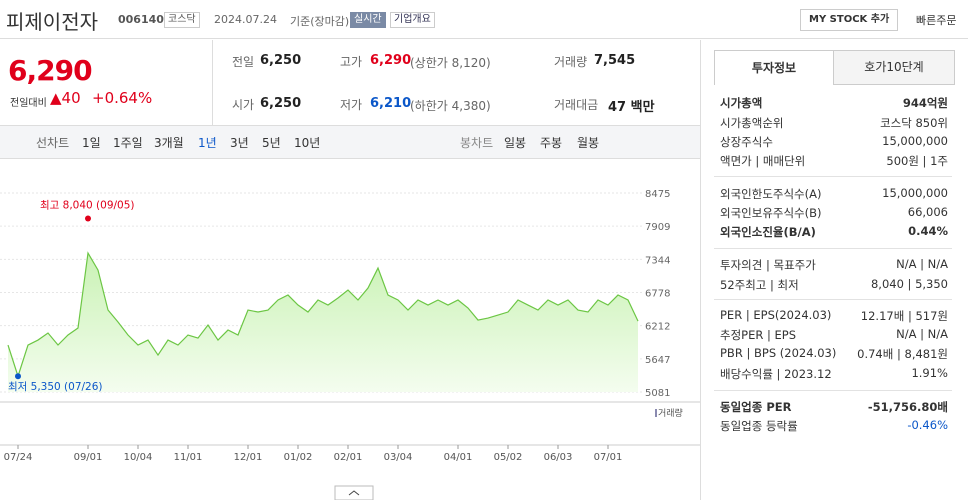  What do you see at coordinates (307, 143) in the screenshot?
I see `period-tab: 10년` at bounding box center [307, 143].